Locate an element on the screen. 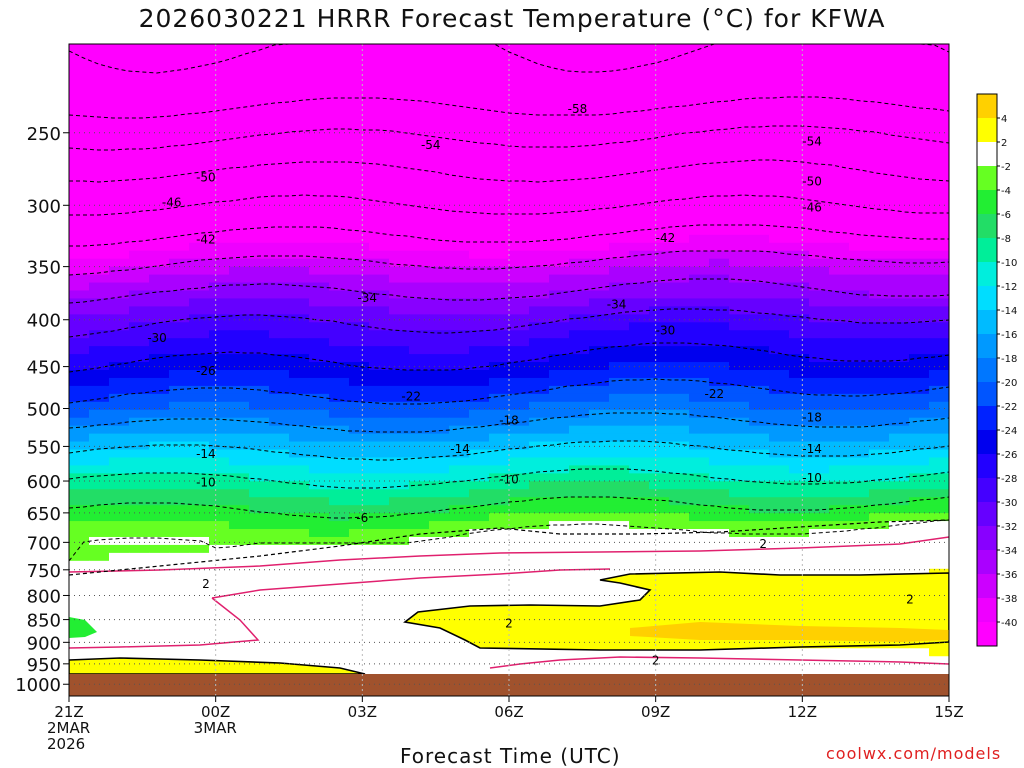 The image size is (1024, 768). y-tick-label: 700 is located at coordinates (44, 543).